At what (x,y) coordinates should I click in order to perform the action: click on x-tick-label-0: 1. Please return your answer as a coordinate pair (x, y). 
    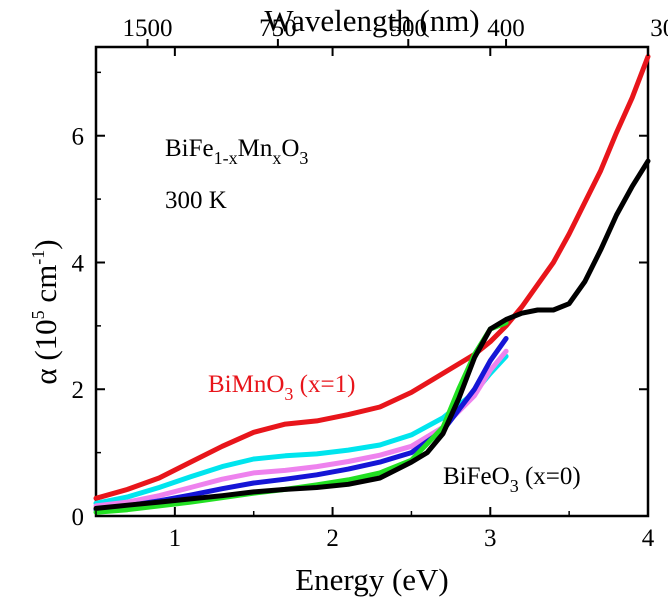
    Looking at the image, I should click on (175, 538).